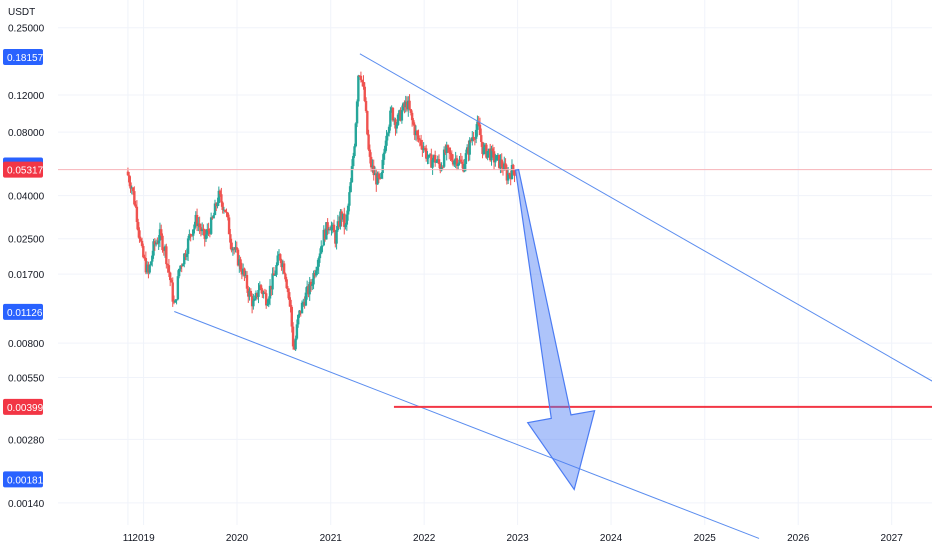  Describe the element at coordinates (611, 538) in the screenshot. I see `x-tick-label: 2024` at that location.